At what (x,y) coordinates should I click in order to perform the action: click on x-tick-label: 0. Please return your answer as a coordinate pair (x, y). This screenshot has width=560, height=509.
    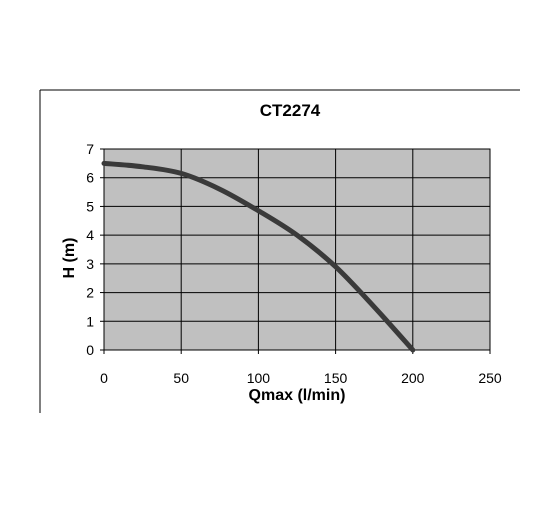
    Looking at the image, I should click on (104, 378).